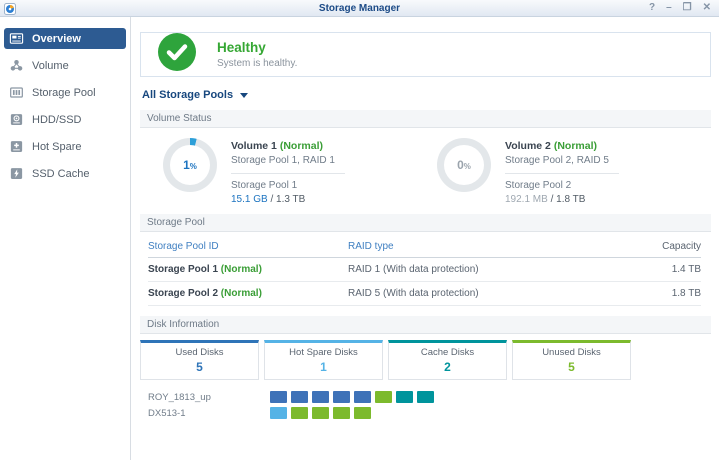 The height and width of the screenshot is (460, 719). I want to click on sidebar-item-hot-spare: Hot Spare, so click(65, 146).